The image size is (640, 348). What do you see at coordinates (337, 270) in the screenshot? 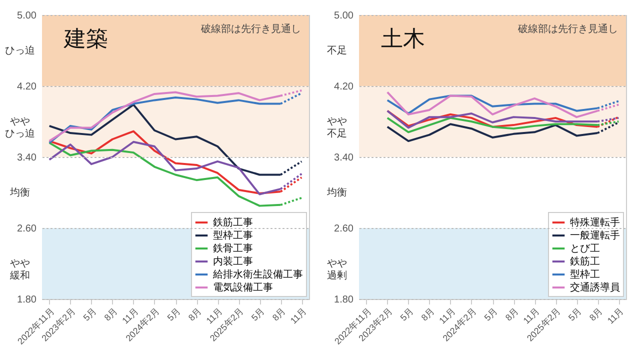
I see `band-label: やや過剰` at bounding box center [337, 270].